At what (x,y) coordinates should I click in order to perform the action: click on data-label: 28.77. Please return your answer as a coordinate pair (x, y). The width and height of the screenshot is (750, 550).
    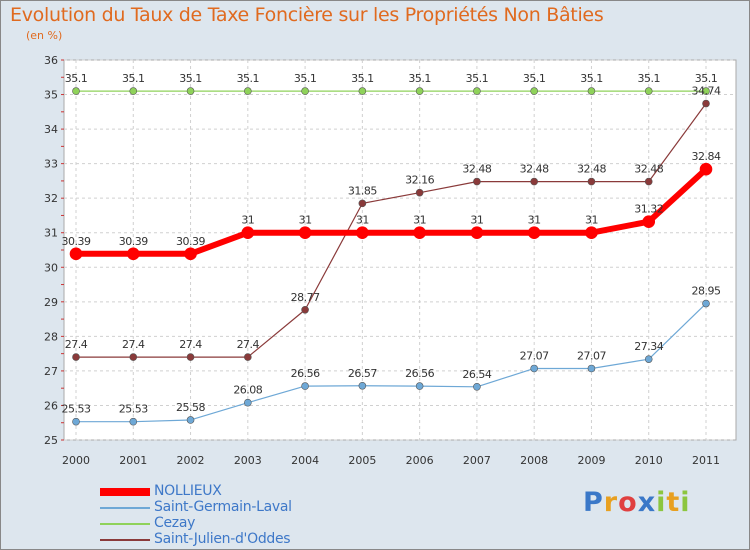
    Looking at the image, I should click on (305, 297).